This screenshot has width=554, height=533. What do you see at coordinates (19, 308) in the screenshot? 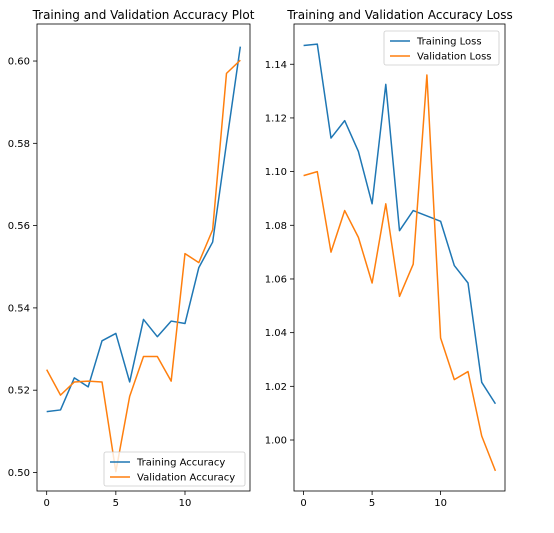
I see `y-tick-label: 0.54` at bounding box center [19, 308].